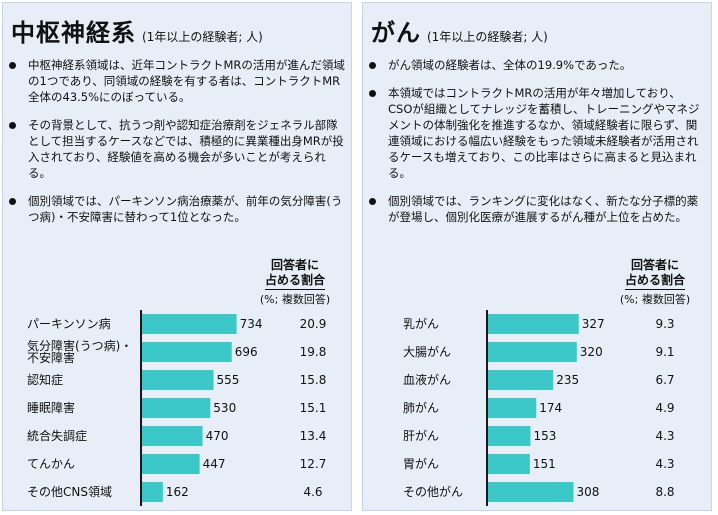  What do you see at coordinates (664, 408) in the screenshot?
I see `cancer-percent-label: 4.9` at bounding box center [664, 408].